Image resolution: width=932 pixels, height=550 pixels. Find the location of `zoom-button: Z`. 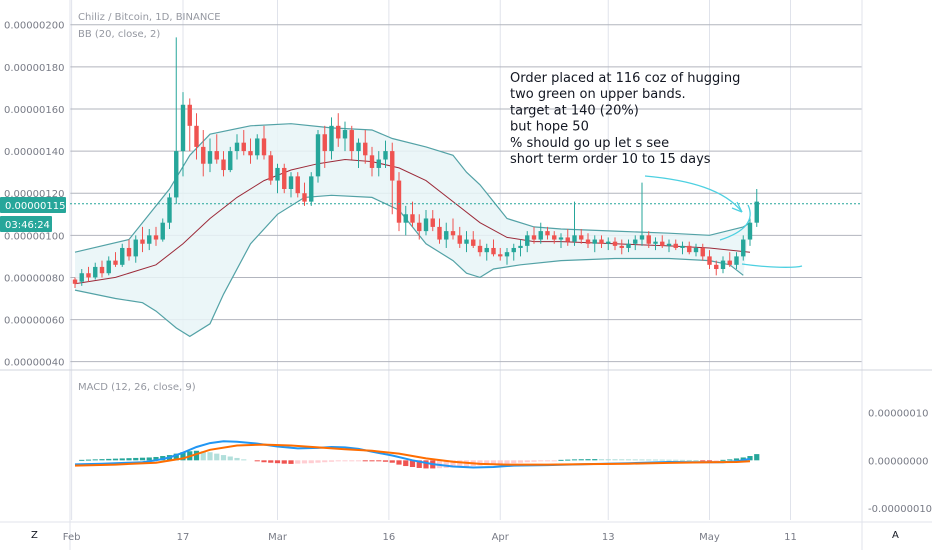

zoom-button: Z is located at coordinates (34, 535).